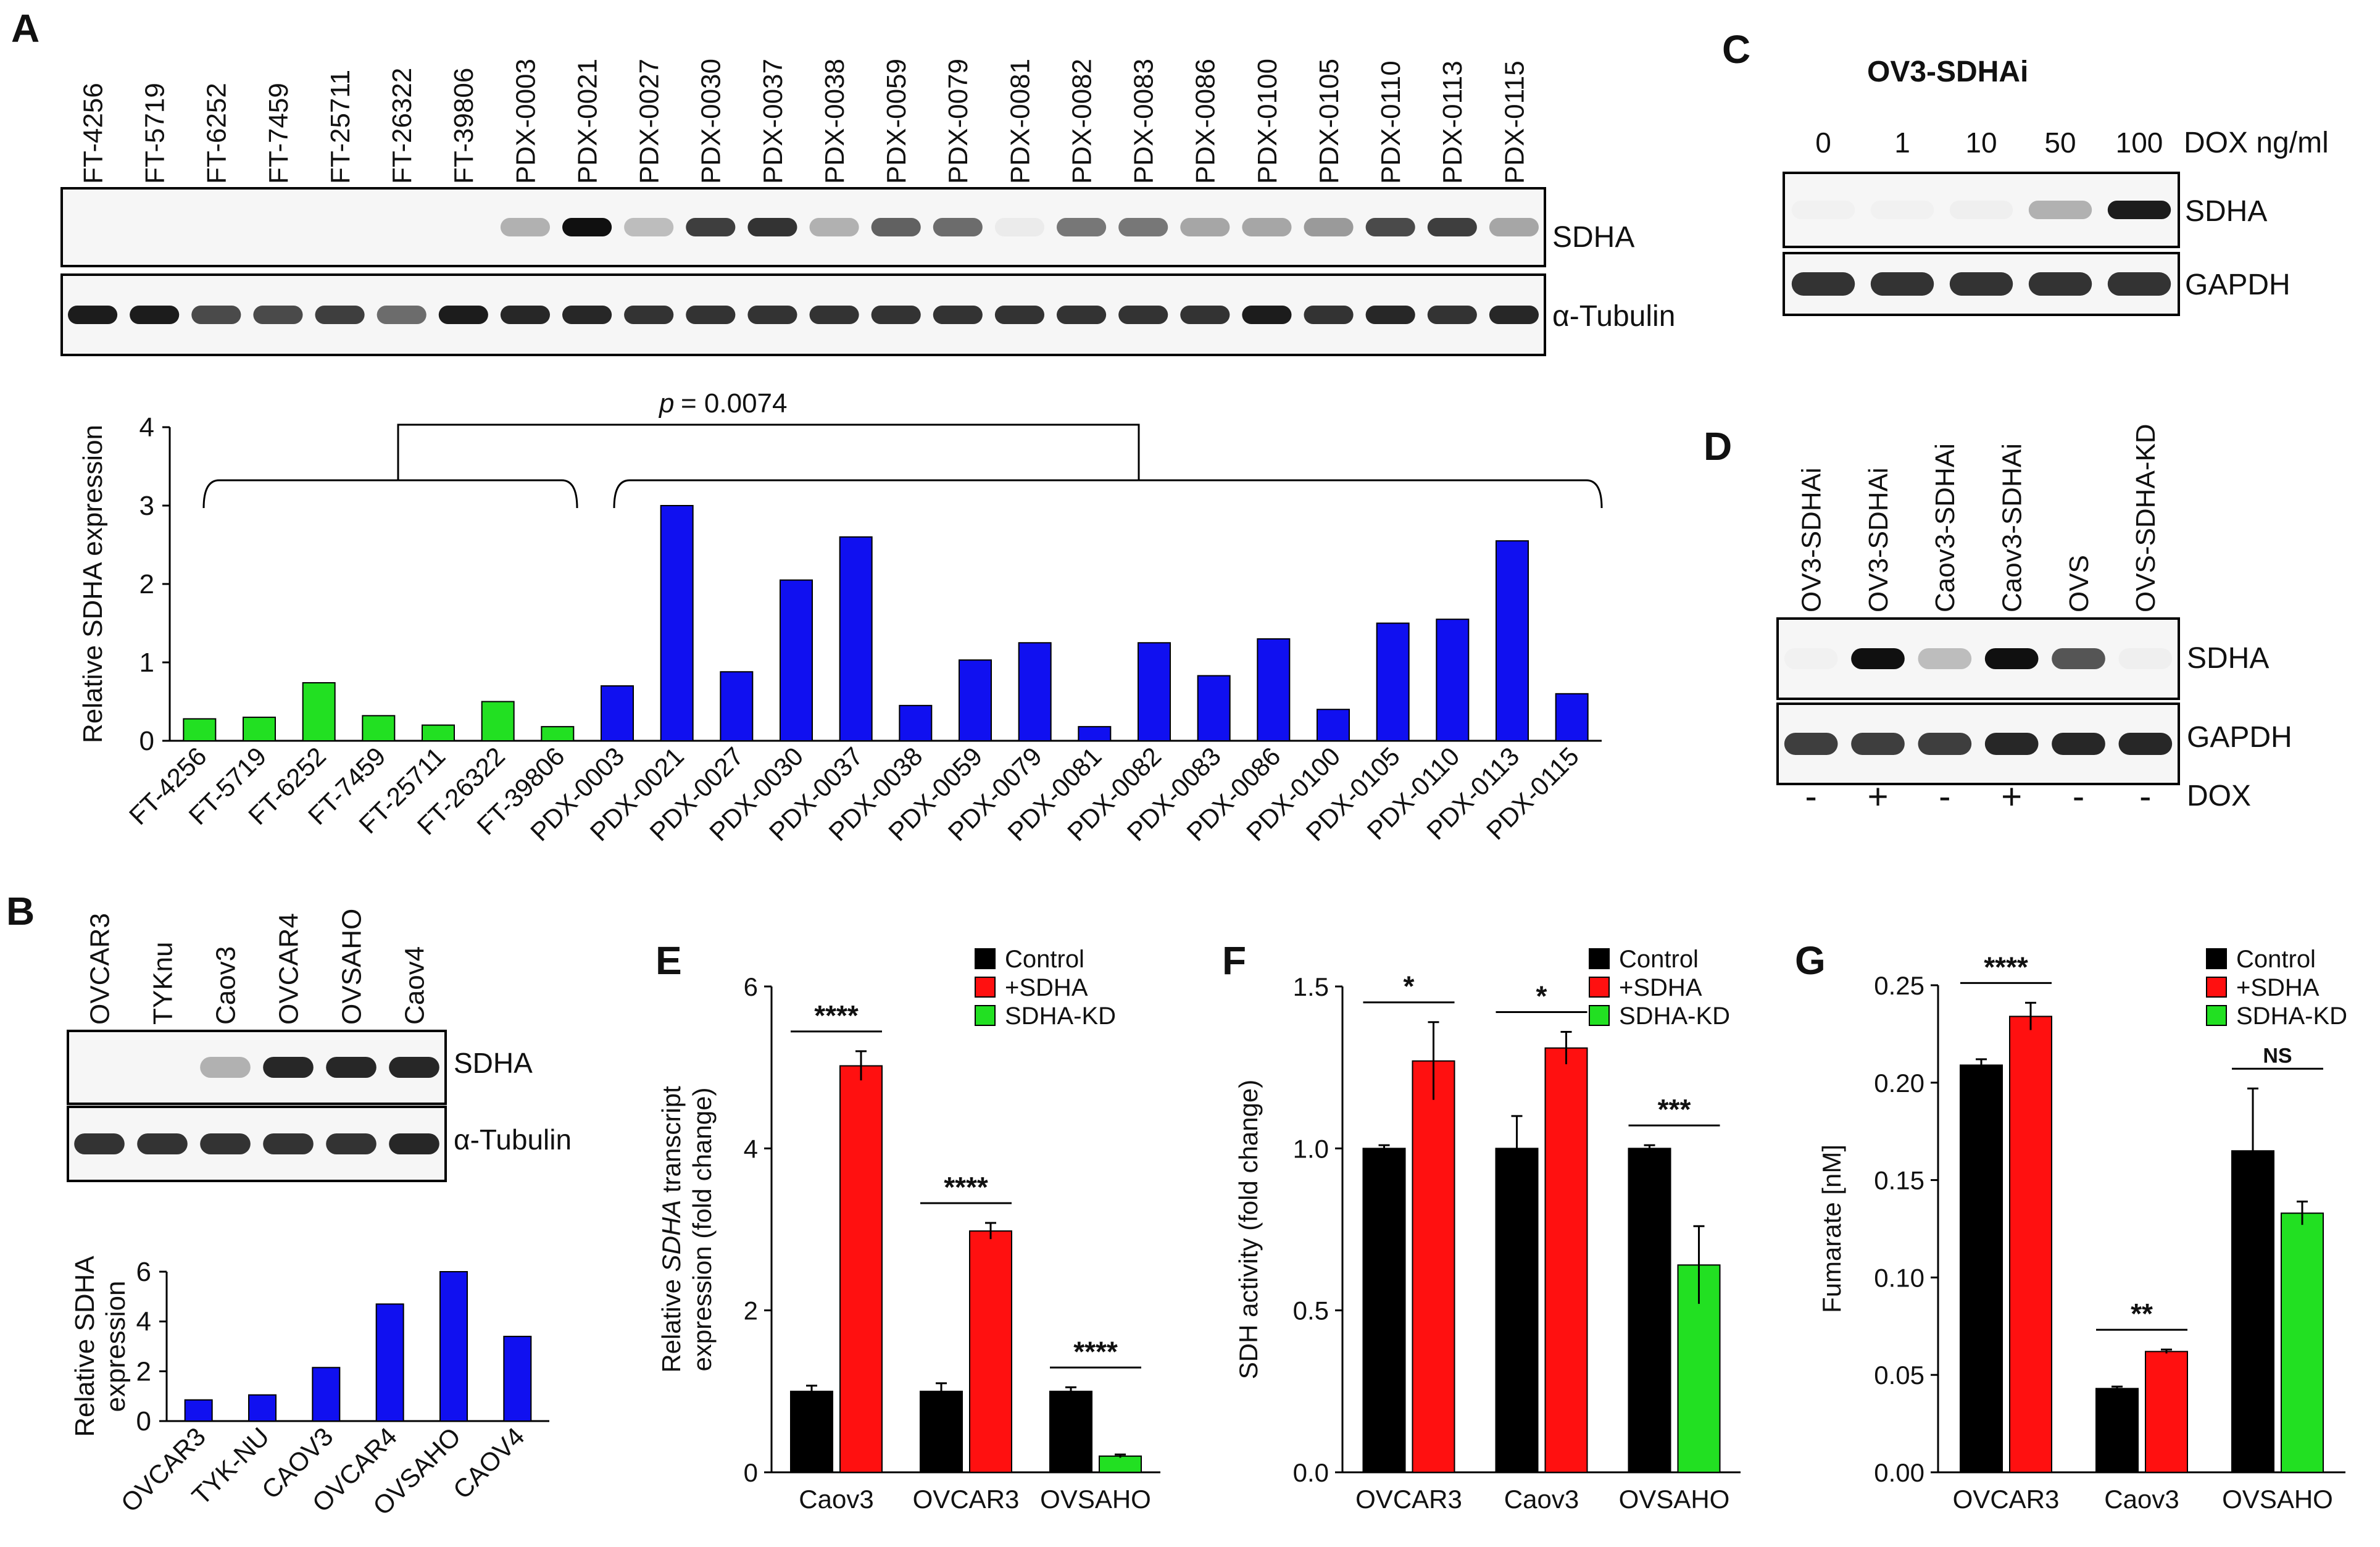  I want to click on panel-c-dose-label: 10, so click(1981, 143).